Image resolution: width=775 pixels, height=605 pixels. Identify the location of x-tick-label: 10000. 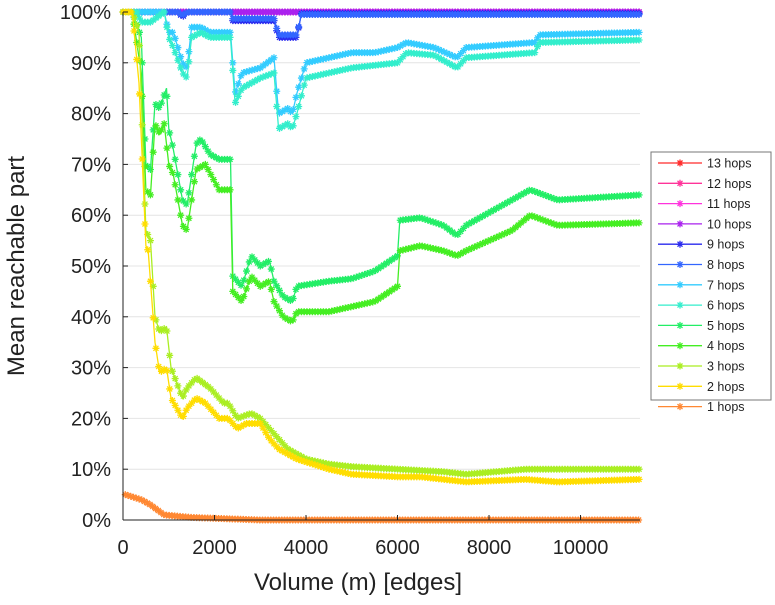
(581, 548).